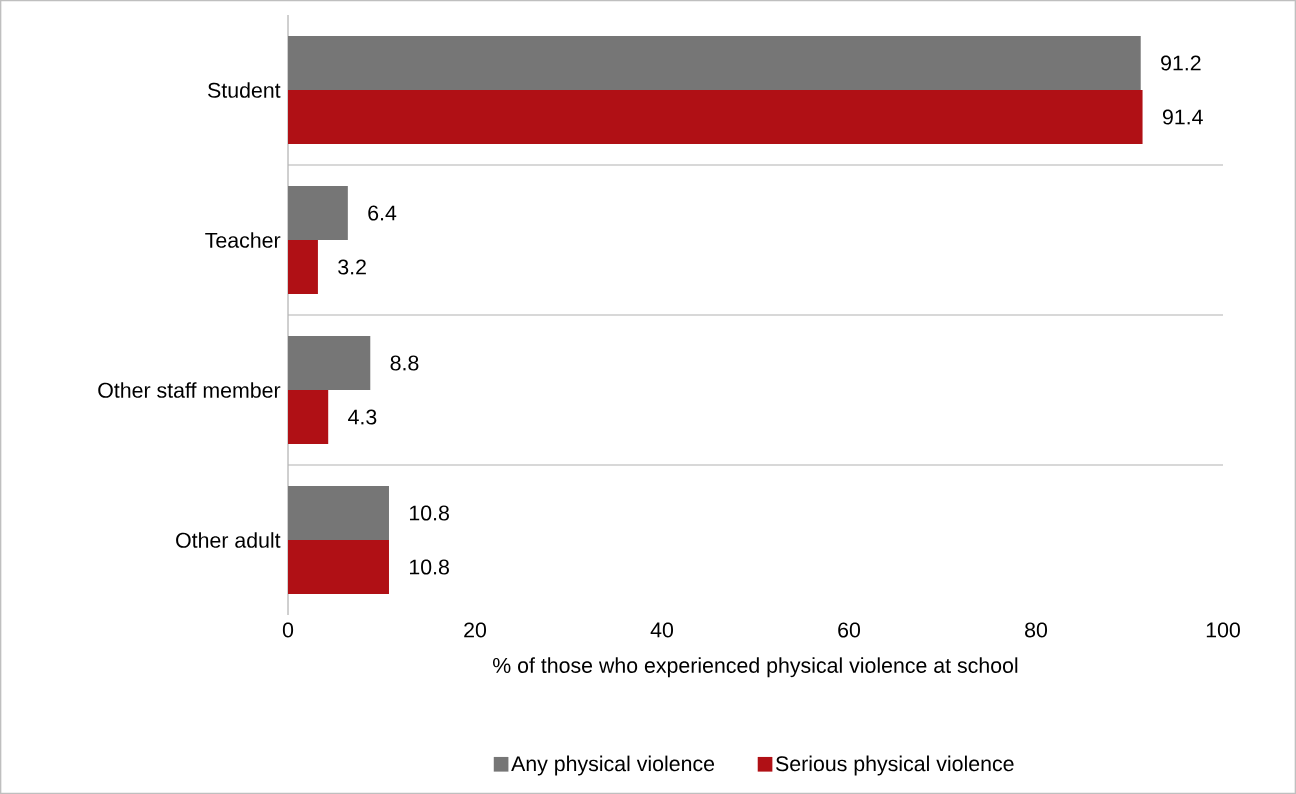 This screenshot has width=1296, height=794. I want to click on x-tick-label: 20, so click(475, 630).